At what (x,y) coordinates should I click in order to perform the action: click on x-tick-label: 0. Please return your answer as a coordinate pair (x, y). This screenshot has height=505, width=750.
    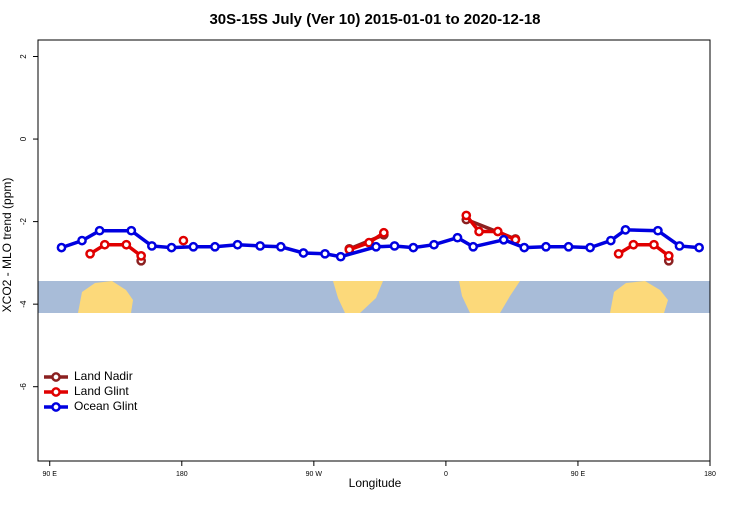
    Looking at the image, I should click on (446, 474).